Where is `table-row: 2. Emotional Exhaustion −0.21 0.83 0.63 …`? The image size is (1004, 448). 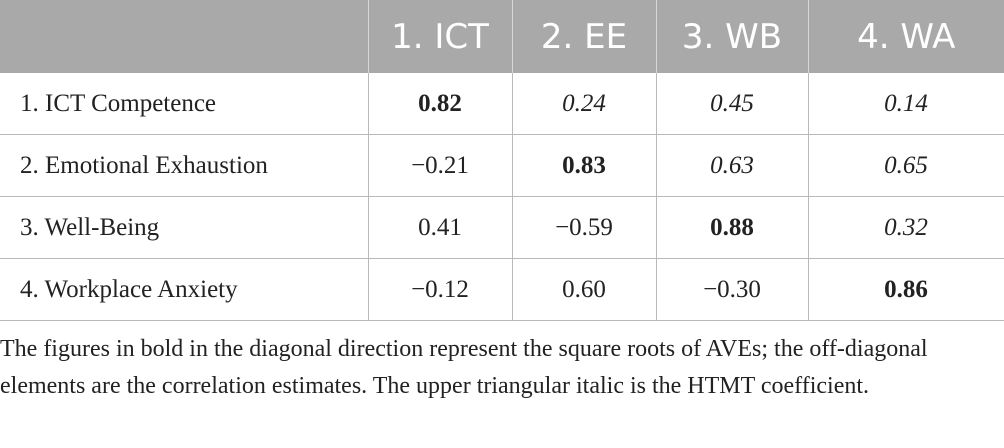 table-row: 2. Emotional Exhaustion −0.21 0.83 0.63 … is located at coordinates (502, 165).